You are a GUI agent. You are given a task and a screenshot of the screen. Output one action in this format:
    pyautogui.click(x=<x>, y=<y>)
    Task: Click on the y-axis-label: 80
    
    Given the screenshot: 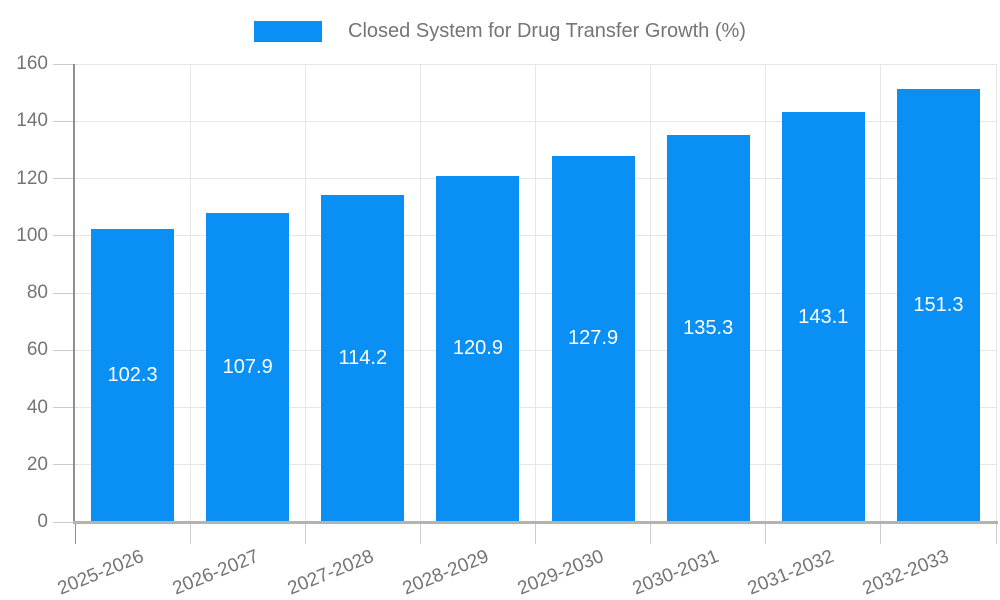 What is the action you would take?
    pyautogui.click(x=37, y=292)
    